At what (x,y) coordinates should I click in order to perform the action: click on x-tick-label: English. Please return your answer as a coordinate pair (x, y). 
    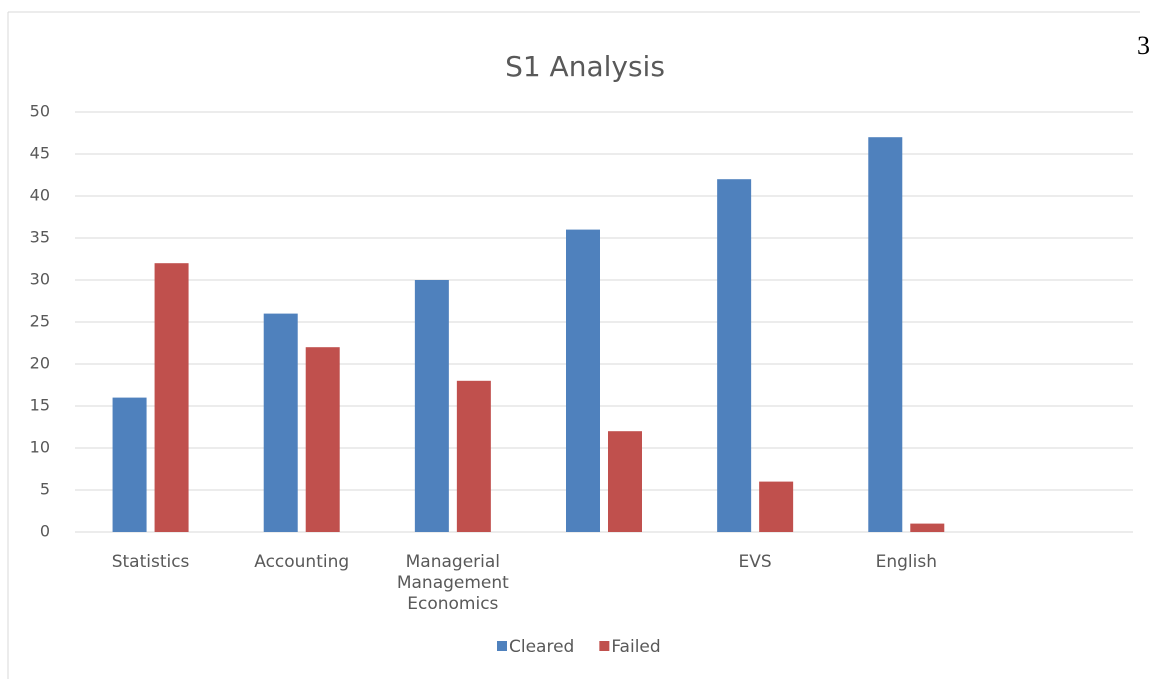
    Looking at the image, I should click on (906, 562).